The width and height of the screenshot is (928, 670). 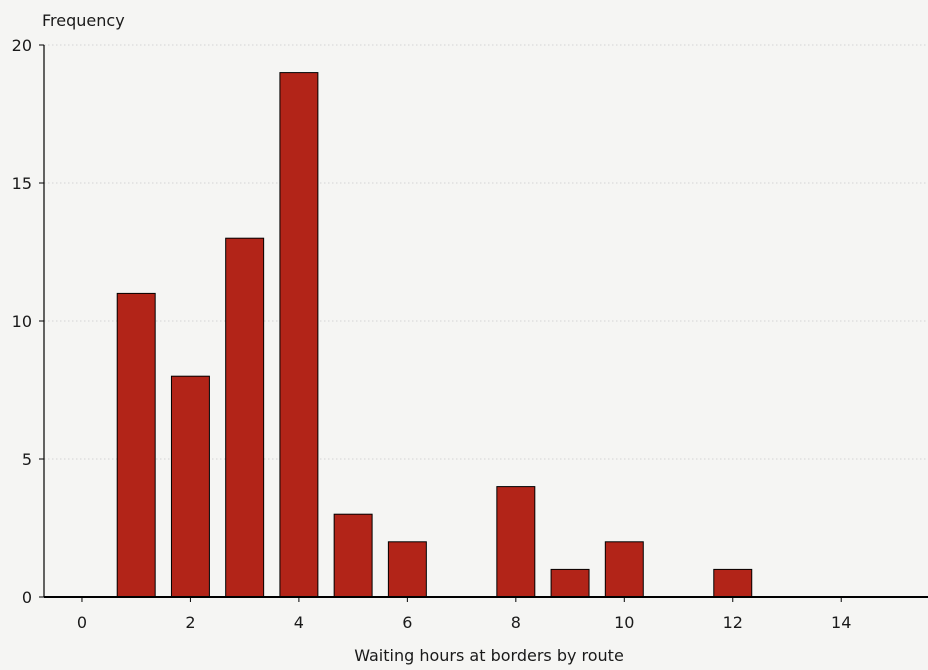 I want to click on x-tick-label: 12, so click(x=733, y=622).